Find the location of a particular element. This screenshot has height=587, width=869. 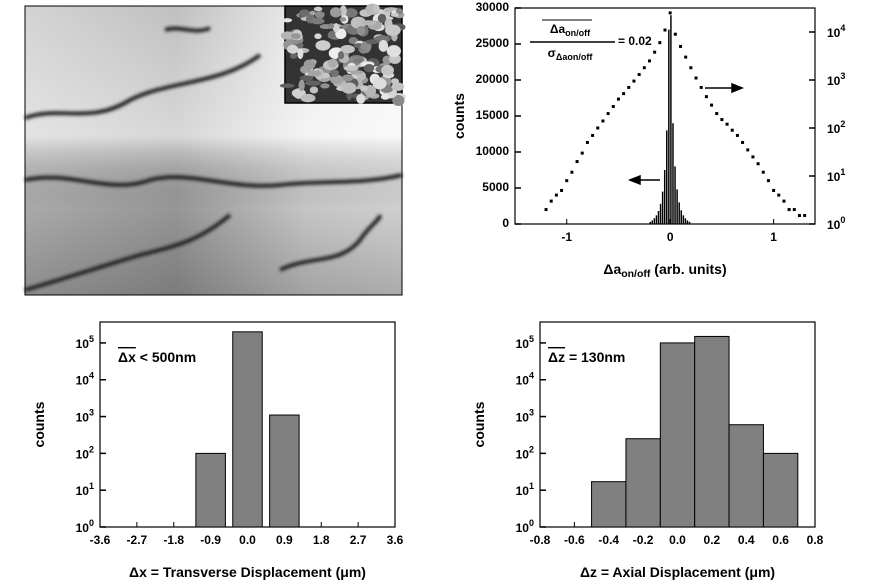

y-tick-label: 10¹ is located at coordinates (85, 490).